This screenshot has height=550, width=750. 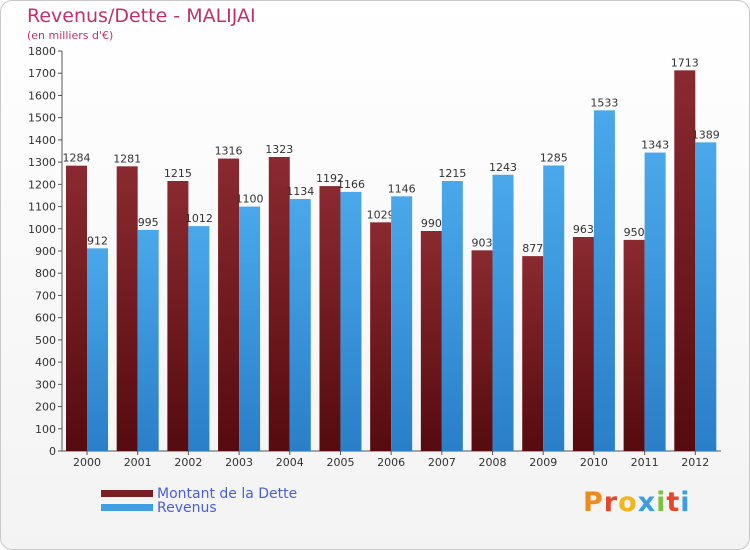 What do you see at coordinates (141, 16) in the screenshot?
I see `chart-title: Revenus/Dette - MALIJAI` at bounding box center [141, 16].